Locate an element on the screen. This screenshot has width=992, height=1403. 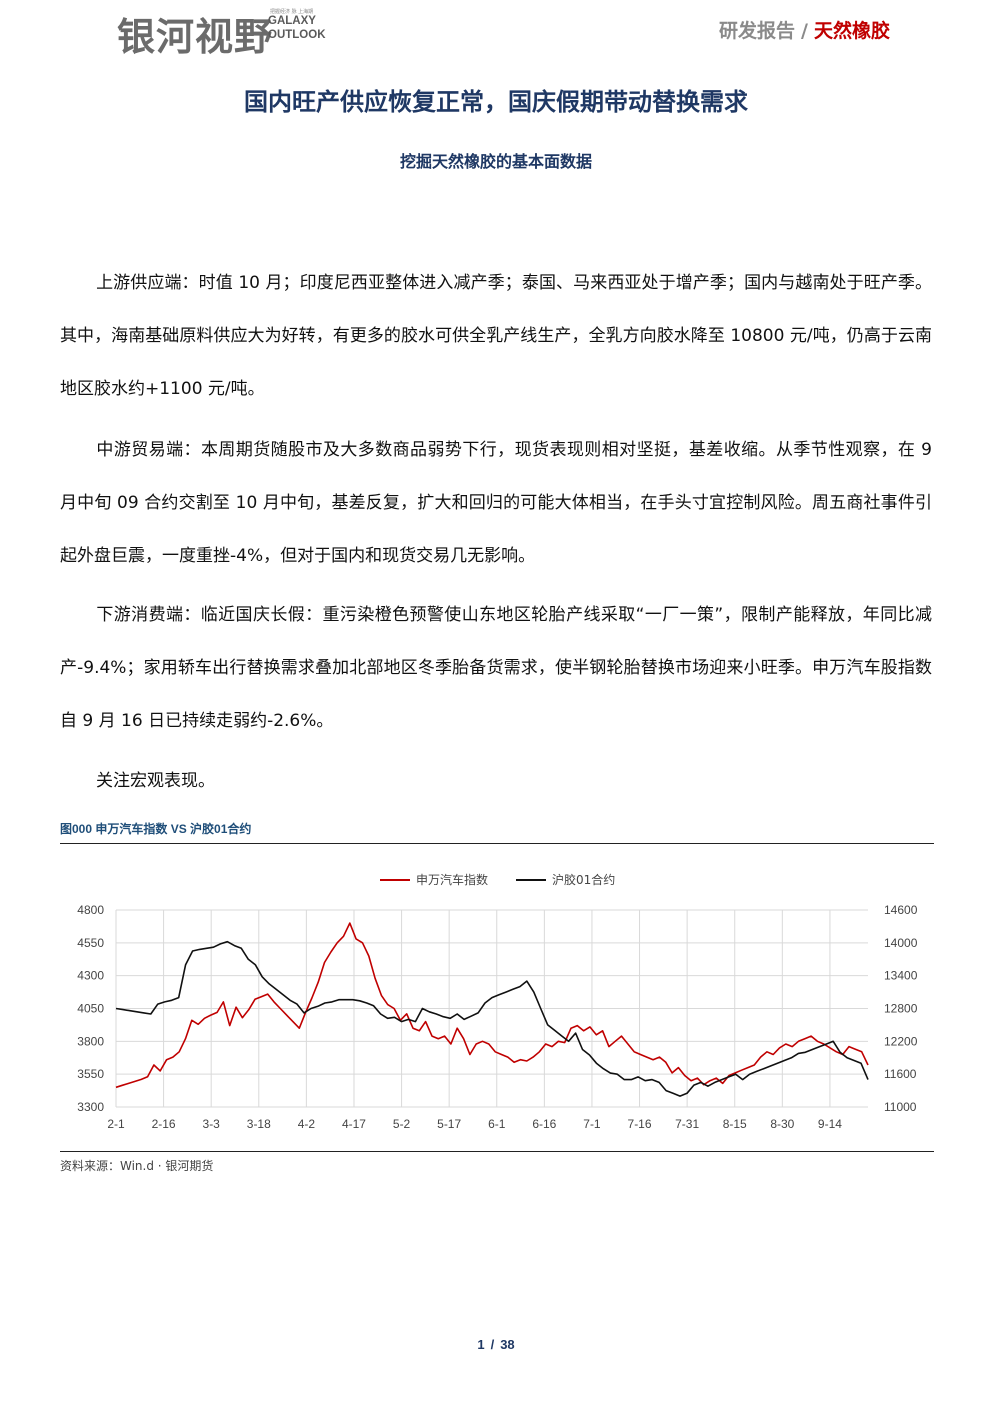
x-tick-label: 9-14 is located at coordinates (830, 1124).